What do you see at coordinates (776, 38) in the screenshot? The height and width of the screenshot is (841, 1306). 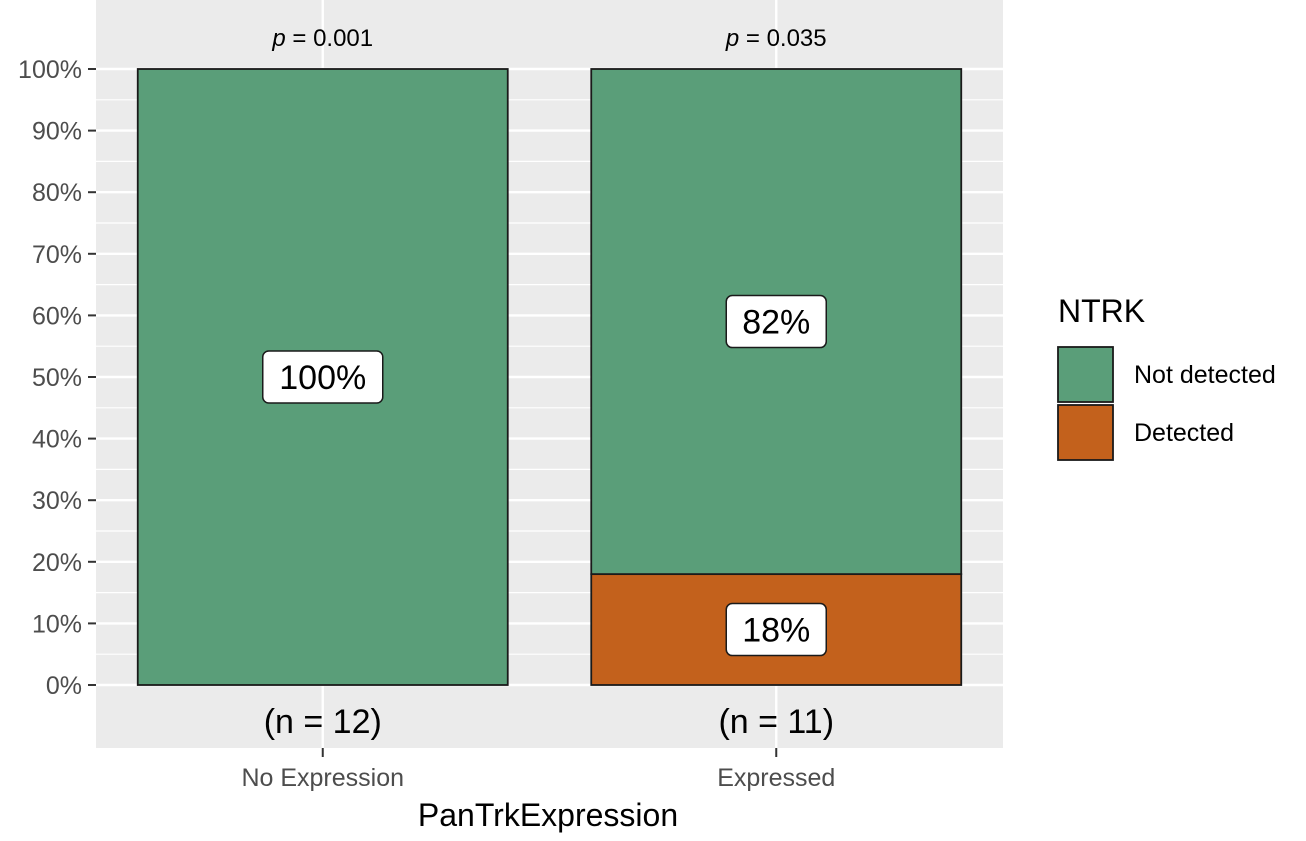 I see `p-value-label: p = 0.035` at bounding box center [776, 38].